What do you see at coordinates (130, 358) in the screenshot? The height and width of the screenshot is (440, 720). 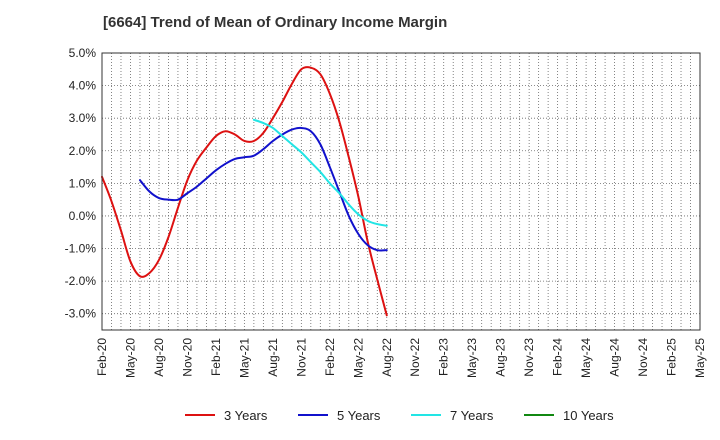 I see `x-tick-label: May-20` at bounding box center [130, 358].